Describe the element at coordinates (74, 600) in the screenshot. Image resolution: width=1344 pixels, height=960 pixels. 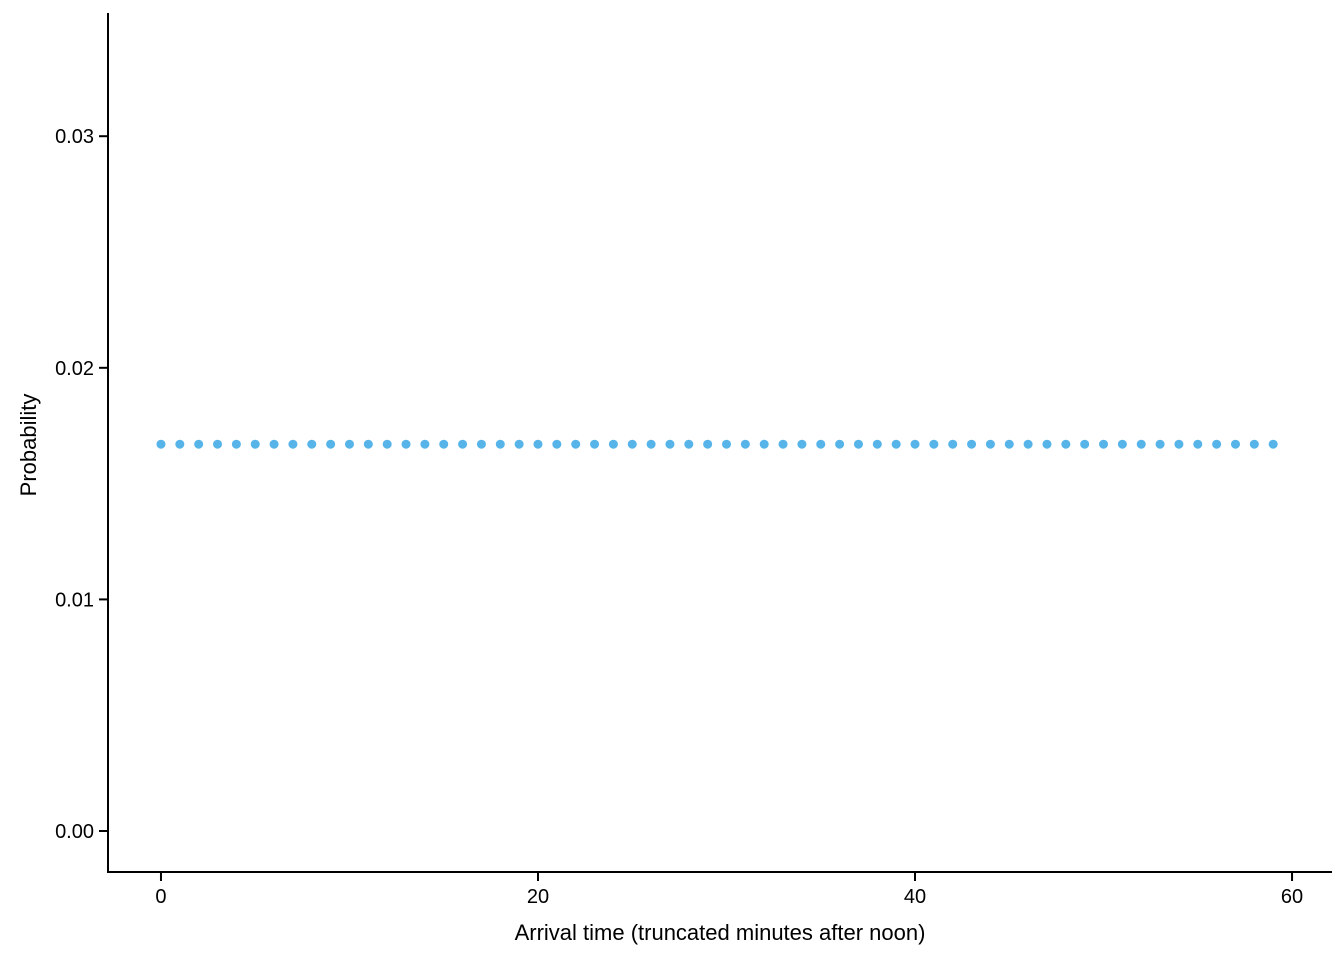
I see `y-tick-label: 0.01` at that location.